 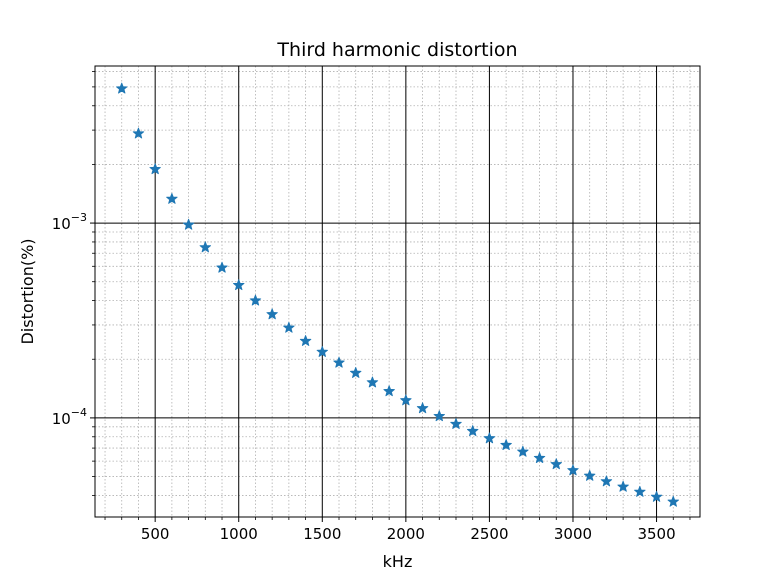 What do you see at coordinates (322, 534) in the screenshot?
I see `x-tick-label: 1500` at bounding box center [322, 534].